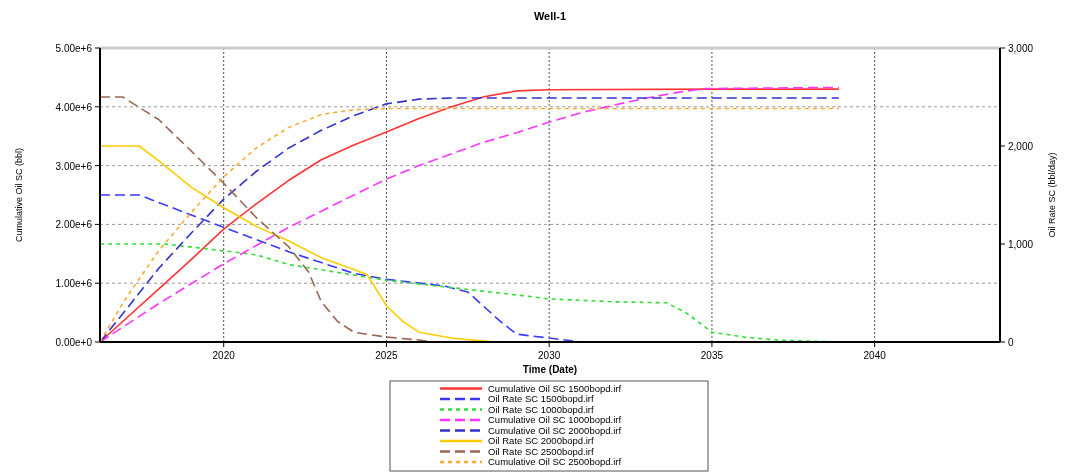  Describe the element at coordinates (74, 166) in the screenshot. I see `y-tick-label: 3.00e+6` at that location.